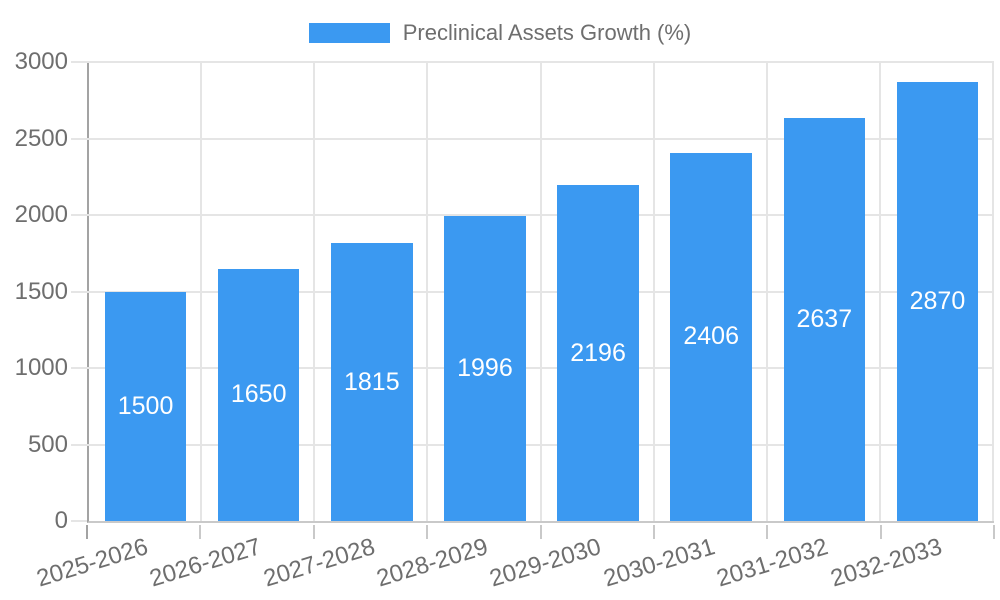 Image resolution: width=1000 pixels, height=600 pixels. What do you see at coordinates (772, 563) in the screenshot?
I see `x-axis-tick-label: 2031-2032` at bounding box center [772, 563].